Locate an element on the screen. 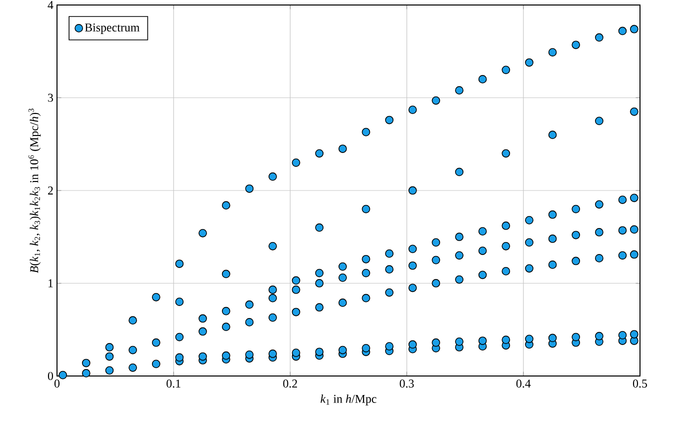 Image resolution: width=681 pixels, height=429 pixels. y-tick-label: 4 is located at coordinates (51, 5).